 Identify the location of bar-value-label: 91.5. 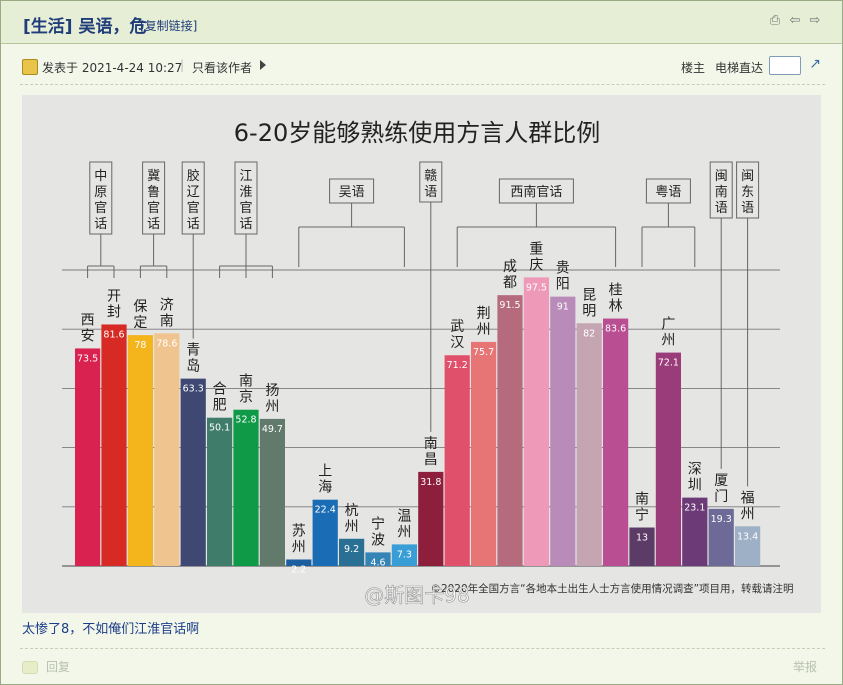
(509, 305).